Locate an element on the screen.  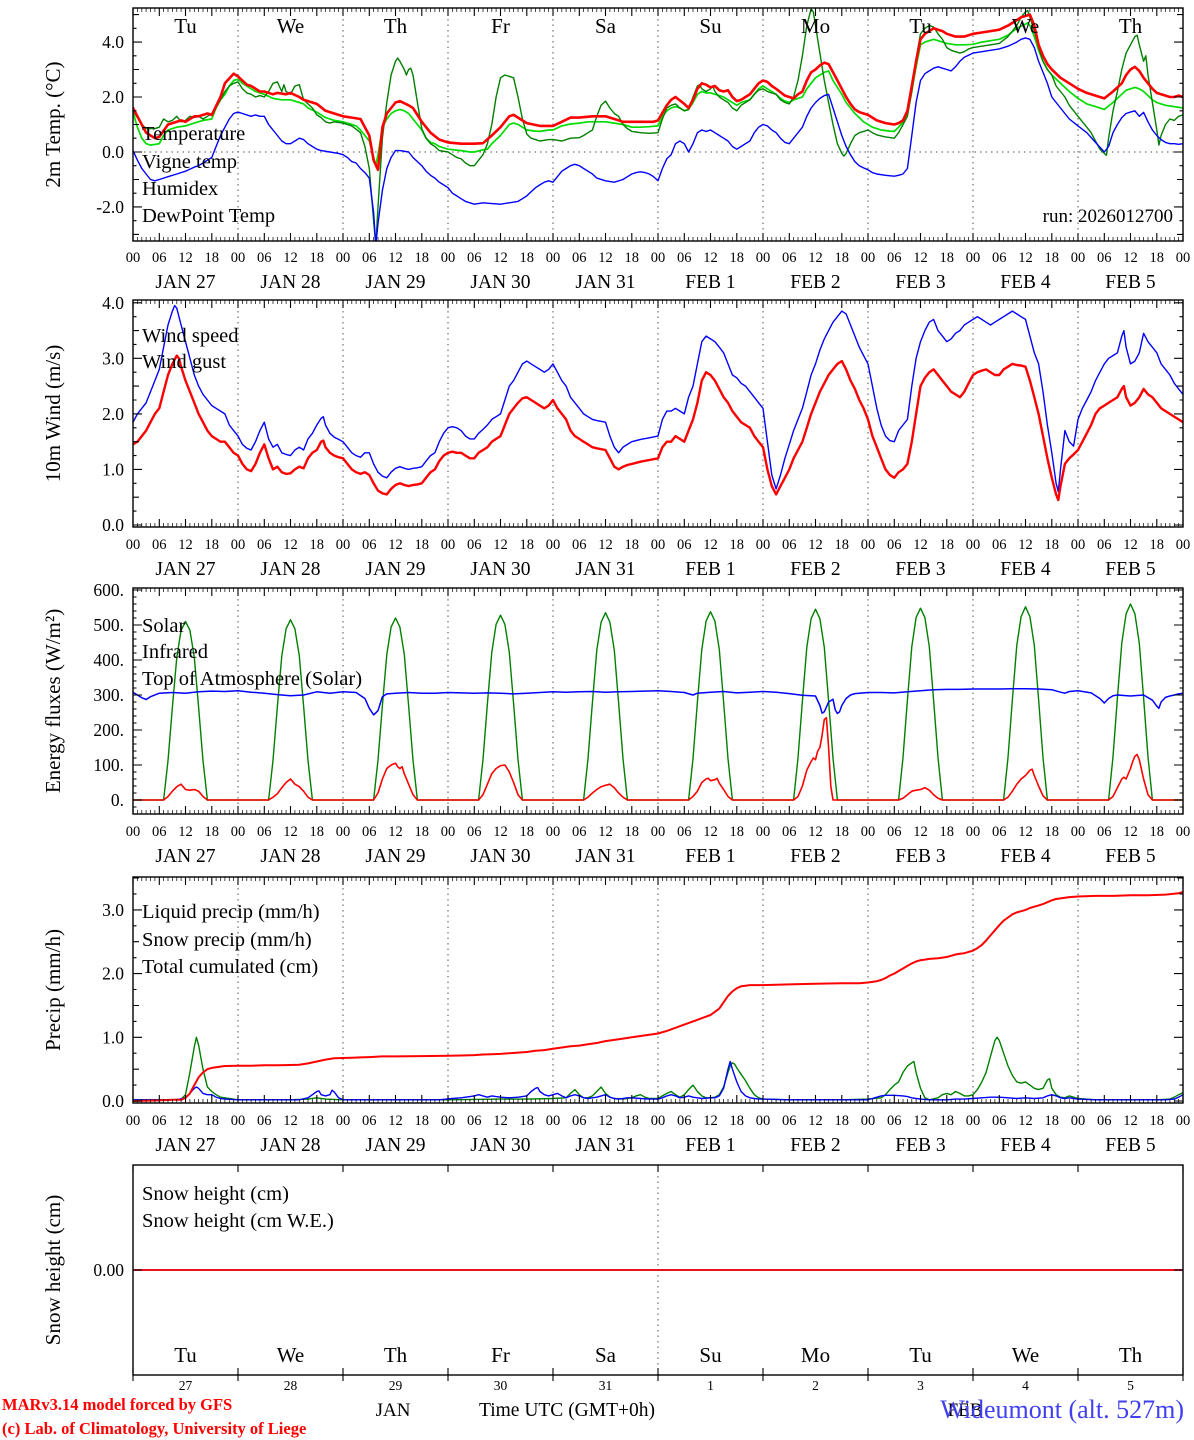
legend-wind: Wind gust is located at coordinates (184, 362).